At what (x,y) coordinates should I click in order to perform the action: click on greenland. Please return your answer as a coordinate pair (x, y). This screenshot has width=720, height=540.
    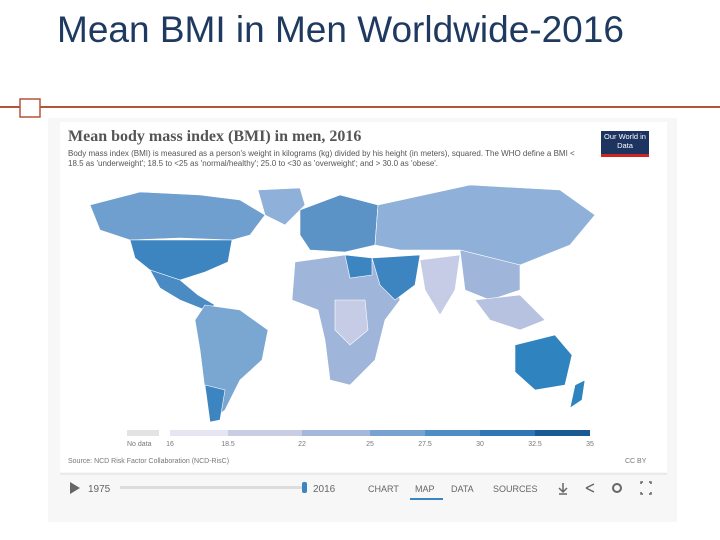
    Looking at the image, I should click on (281, 206).